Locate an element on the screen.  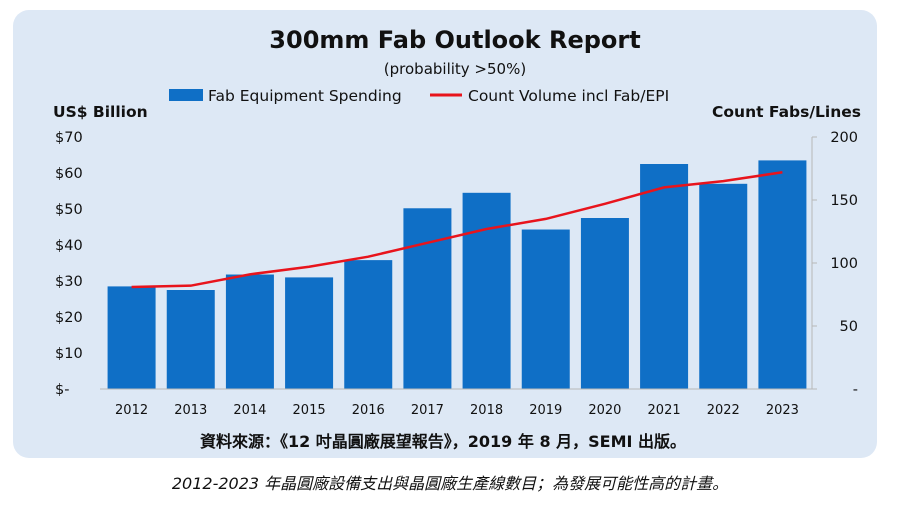
y-left-tick-label: $30 is located at coordinates (69, 282).